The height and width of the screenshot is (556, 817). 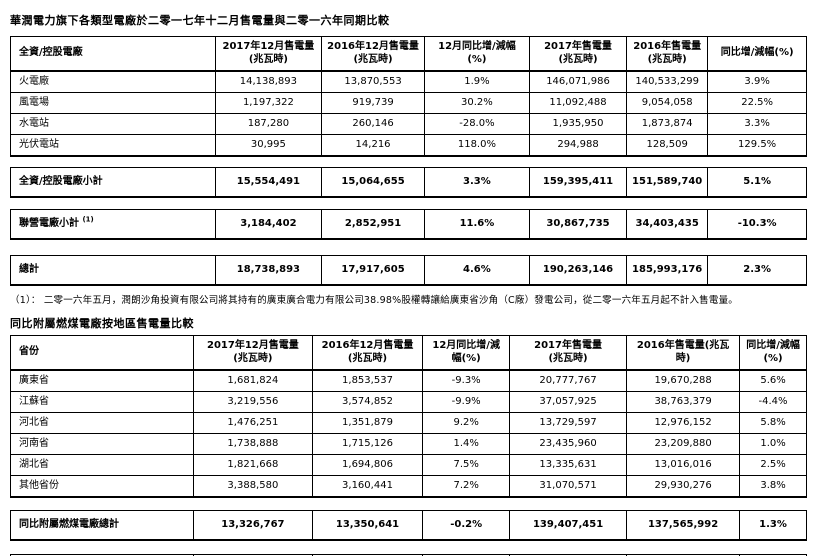 I want to click on data-cell: 118.0%, so click(x=476, y=145).